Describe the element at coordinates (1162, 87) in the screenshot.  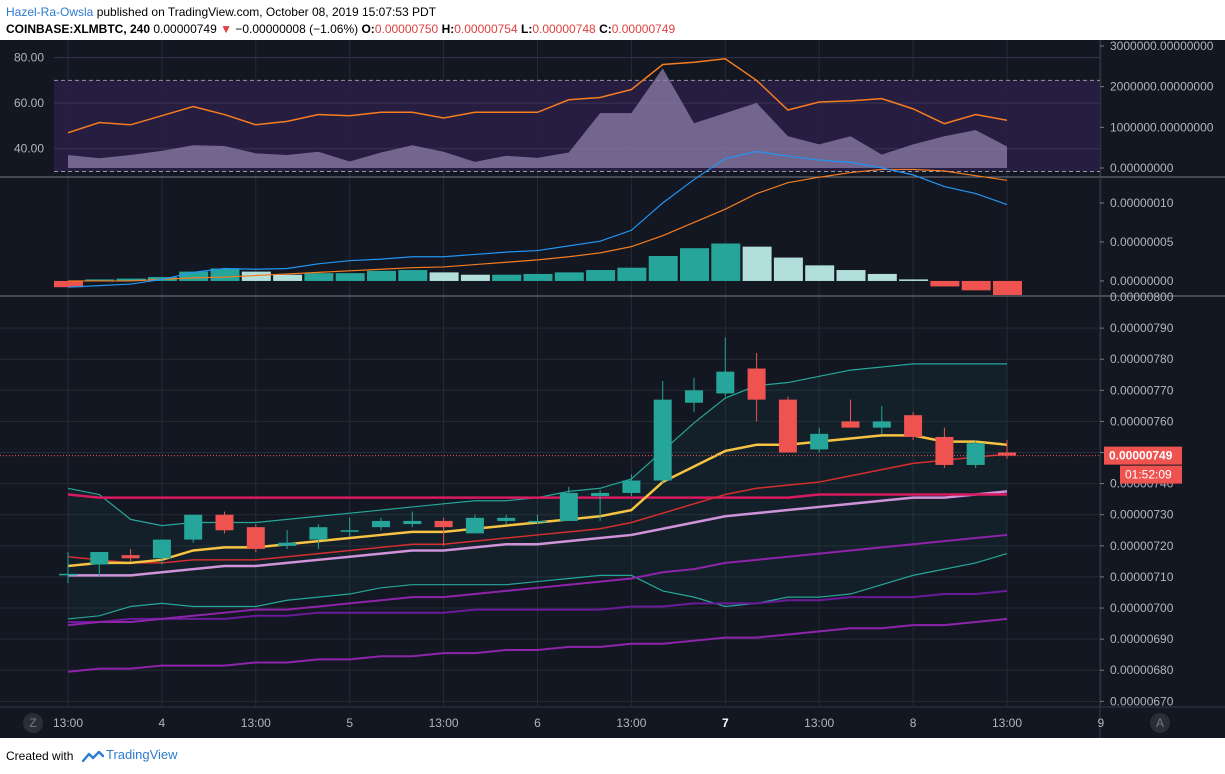
I see `volume-tick-label: 2000000.00000000` at that location.